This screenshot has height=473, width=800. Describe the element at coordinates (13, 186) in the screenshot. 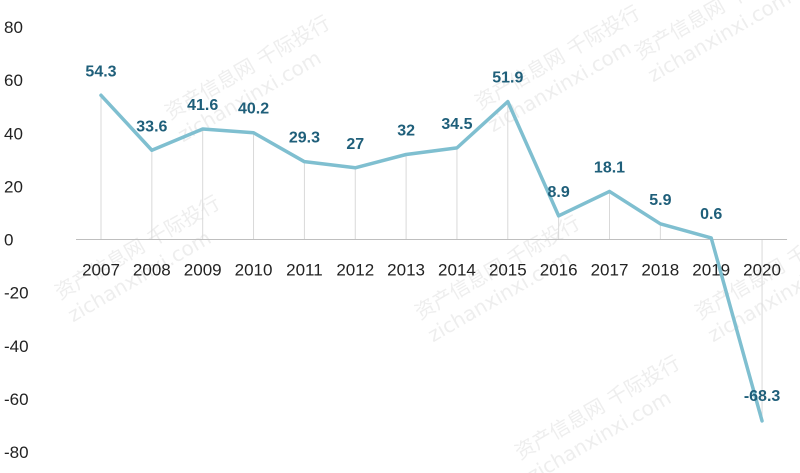

I see `y-tick-label: 20` at that location.